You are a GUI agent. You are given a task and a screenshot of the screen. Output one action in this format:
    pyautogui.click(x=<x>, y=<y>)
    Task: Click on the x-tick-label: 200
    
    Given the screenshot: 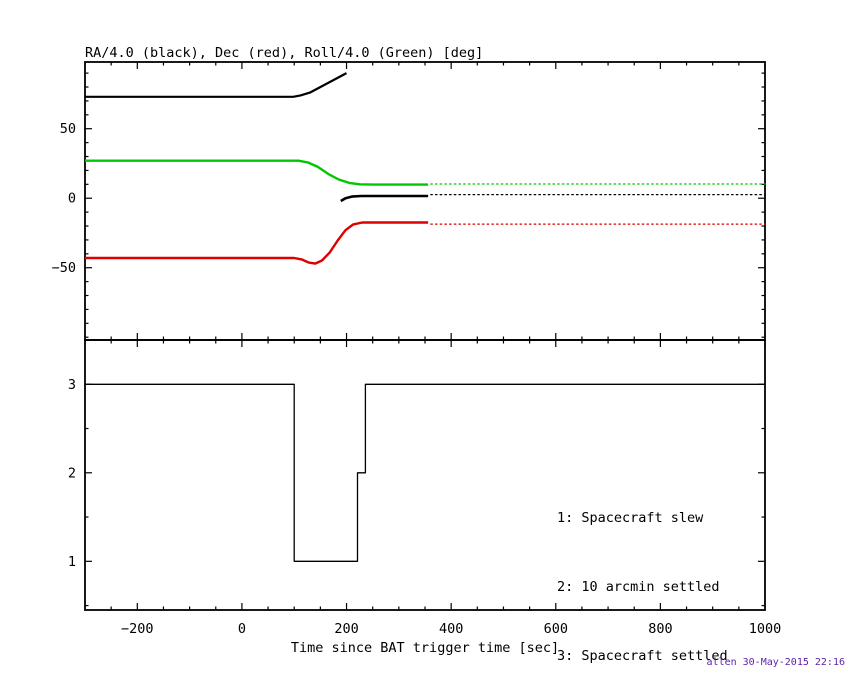 What is the action you would take?
    pyautogui.click(x=346, y=629)
    